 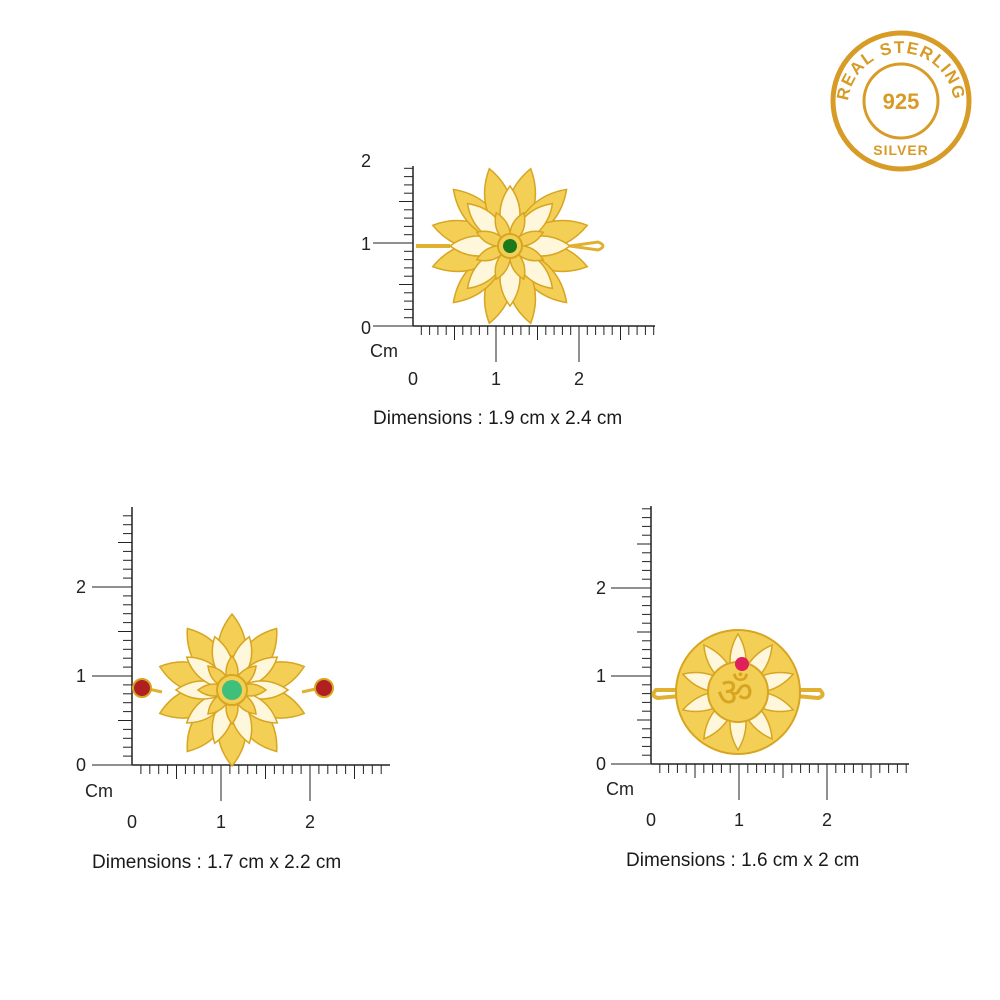 What do you see at coordinates (498, 418) in the screenshot?
I see `dimensions-text: Dimensions : 1.9 cm x 2.4 cm` at bounding box center [498, 418].